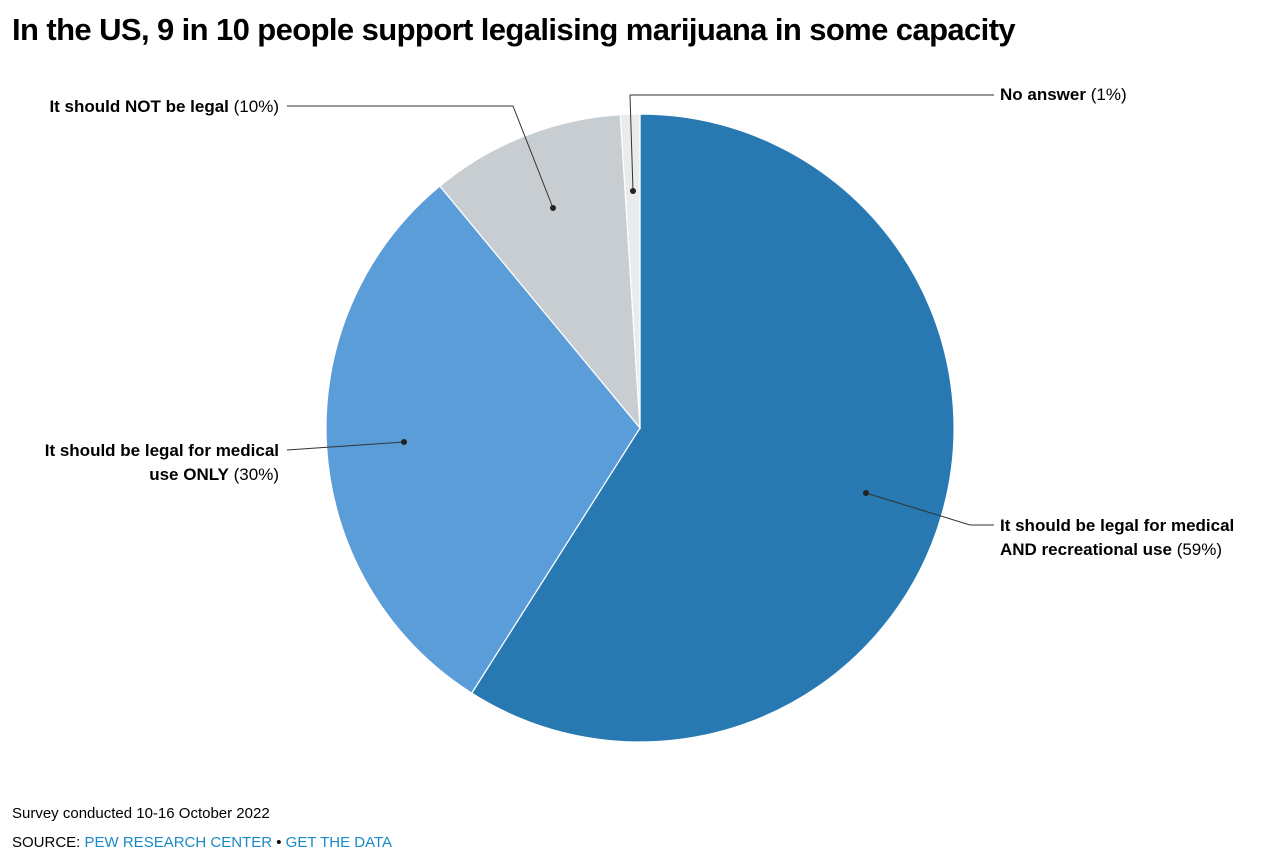 This screenshot has height=868, width=1276. Describe the element at coordinates (404, 442) in the screenshot. I see `leader-legal-medical-only-dot` at that location.